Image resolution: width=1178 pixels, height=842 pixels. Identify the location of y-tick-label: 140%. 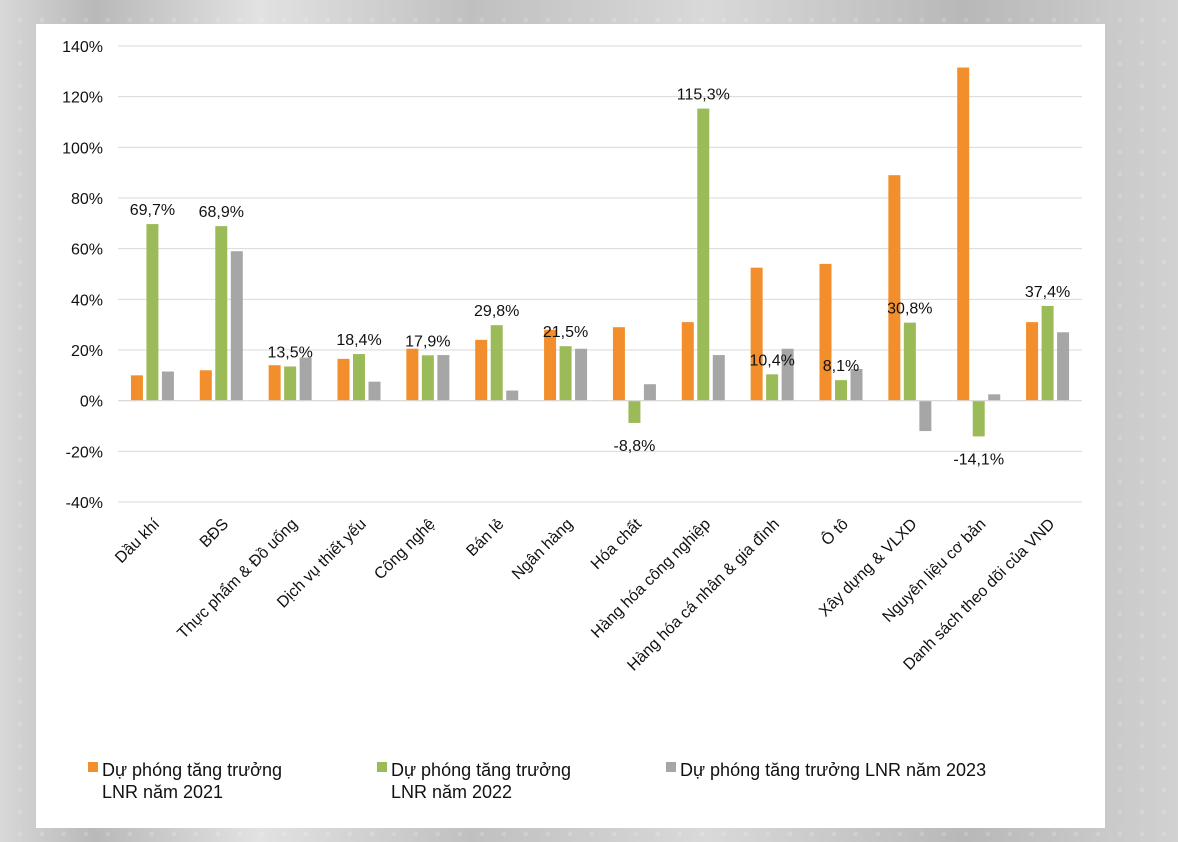
(82, 47).